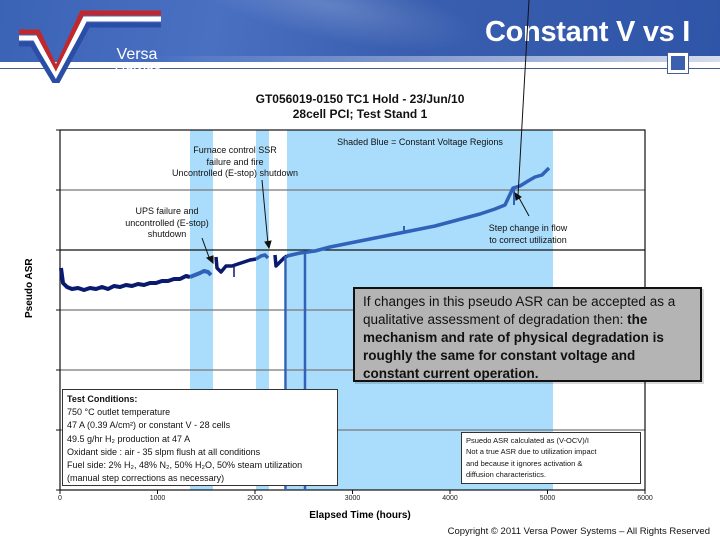 The height and width of the screenshot is (540, 720). I want to click on test-condition-line: 49.5 g/hr H₂ production at 47 A, so click(129, 438).